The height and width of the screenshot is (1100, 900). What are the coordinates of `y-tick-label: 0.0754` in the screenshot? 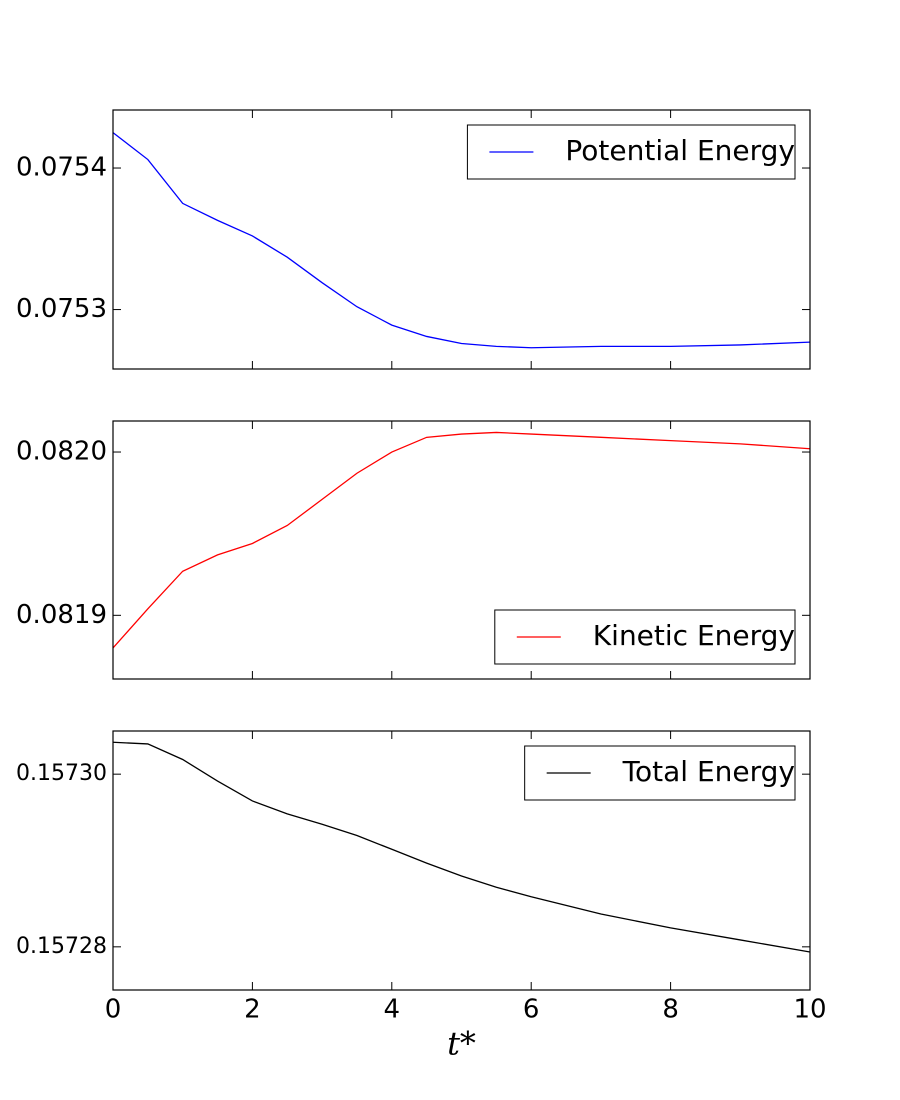 It's located at (61, 168).